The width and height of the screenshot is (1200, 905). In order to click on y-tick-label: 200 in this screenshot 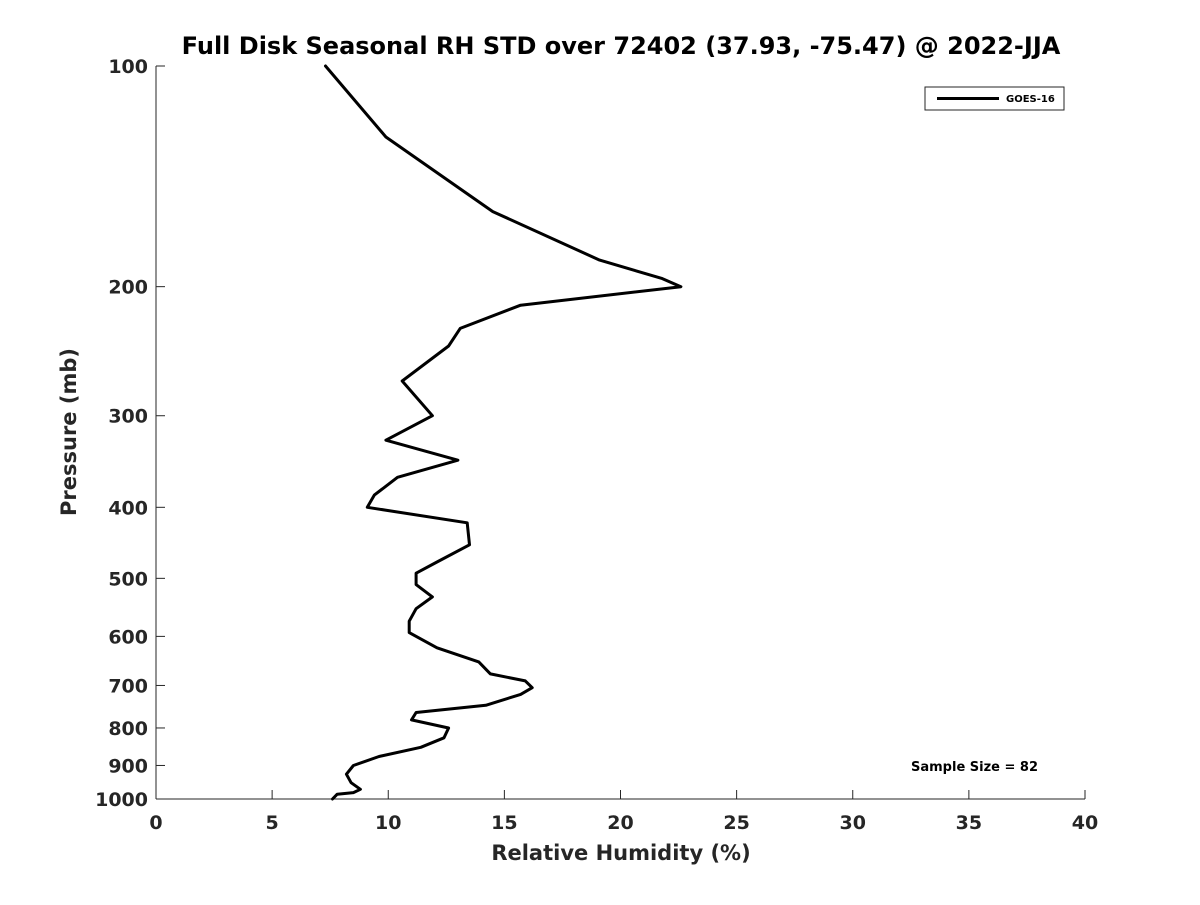, I will do `click(128, 288)`.